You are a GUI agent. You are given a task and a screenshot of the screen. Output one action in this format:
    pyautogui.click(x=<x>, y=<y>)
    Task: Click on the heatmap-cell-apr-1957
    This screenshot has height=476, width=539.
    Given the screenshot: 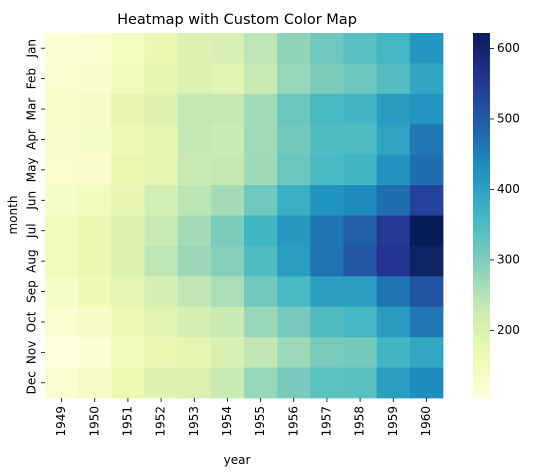 What is the action you would take?
    pyautogui.click(x=327, y=140)
    